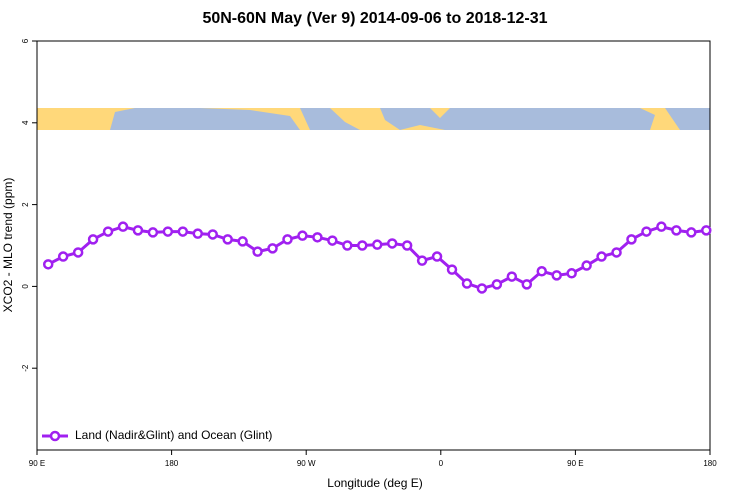 Image resolution: width=750 pixels, height=500 pixels. What do you see at coordinates (25, 204) in the screenshot?
I see `y-tick-label: 2` at bounding box center [25, 204].